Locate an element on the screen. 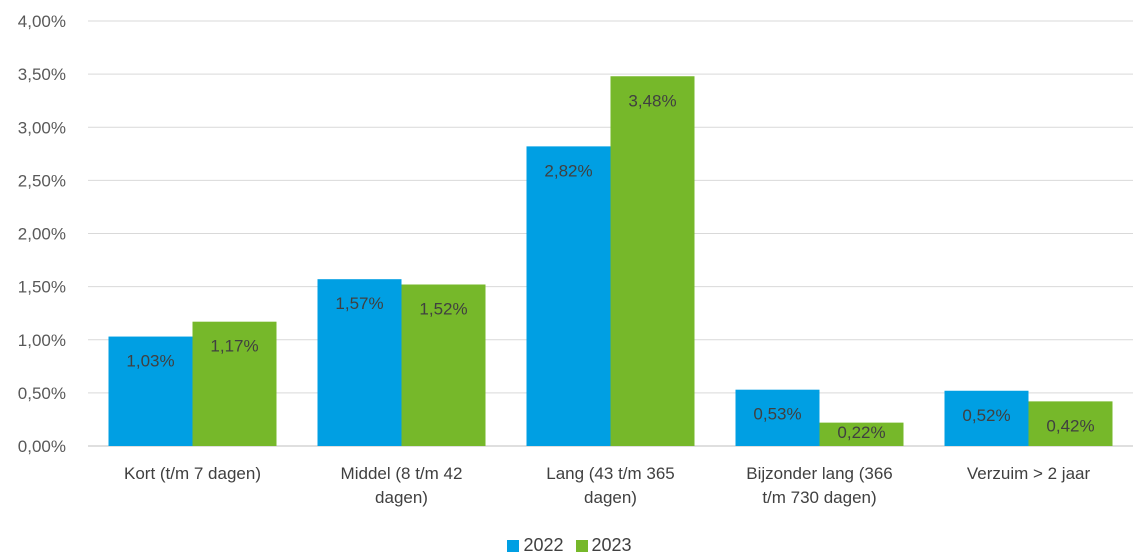 This screenshot has width=1139, height=556. legend-label-2022: 2022 is located at coordinates (543, 545).